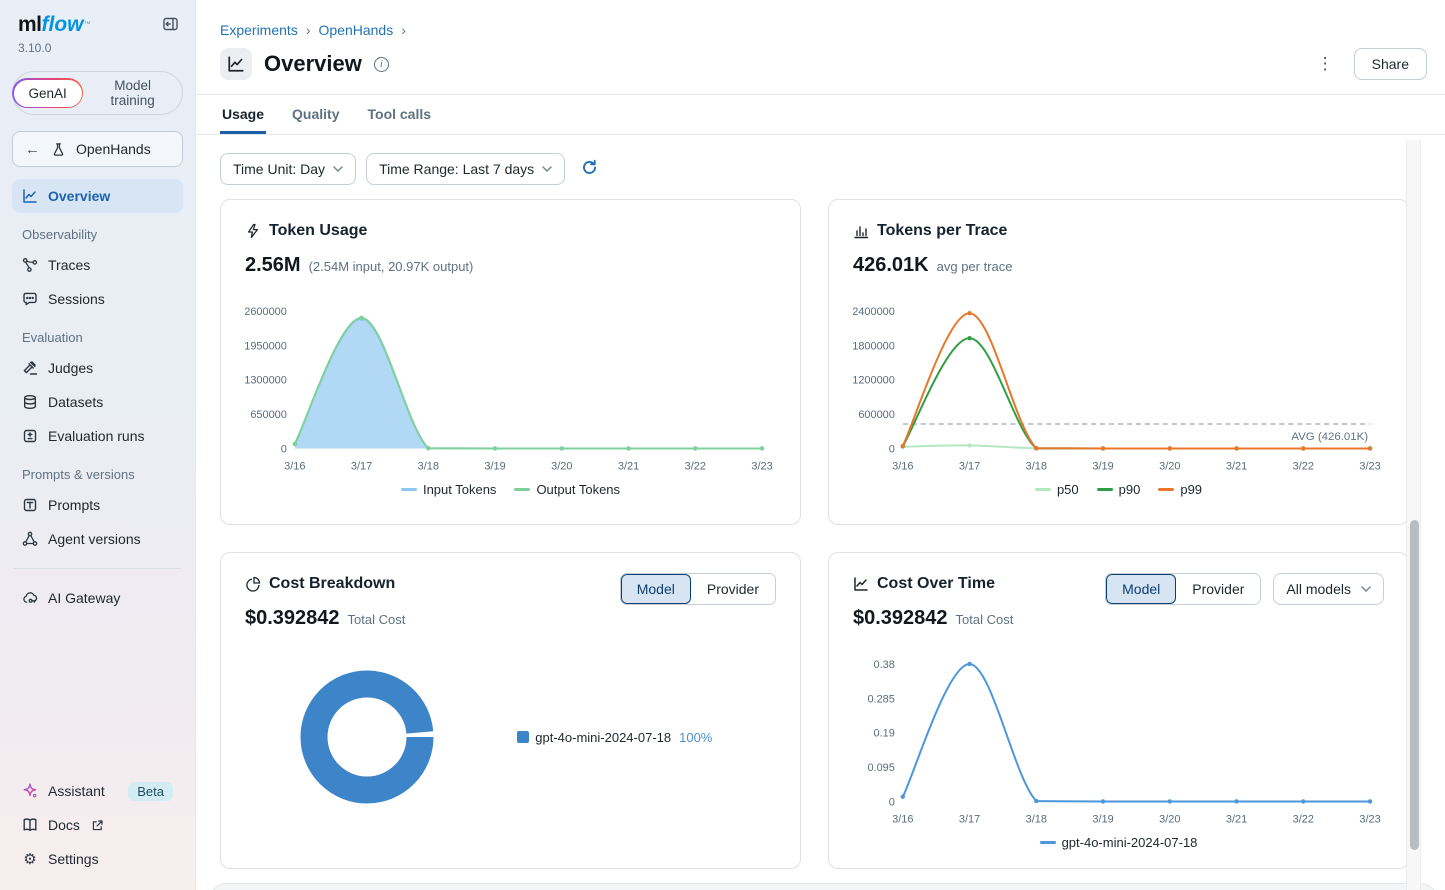 This screenshot has width=1445, height=890. Describe the element at coordinates (510, 618) in the screenshot. I see `card-value-row: $0.392842 Total Cost` at that location.